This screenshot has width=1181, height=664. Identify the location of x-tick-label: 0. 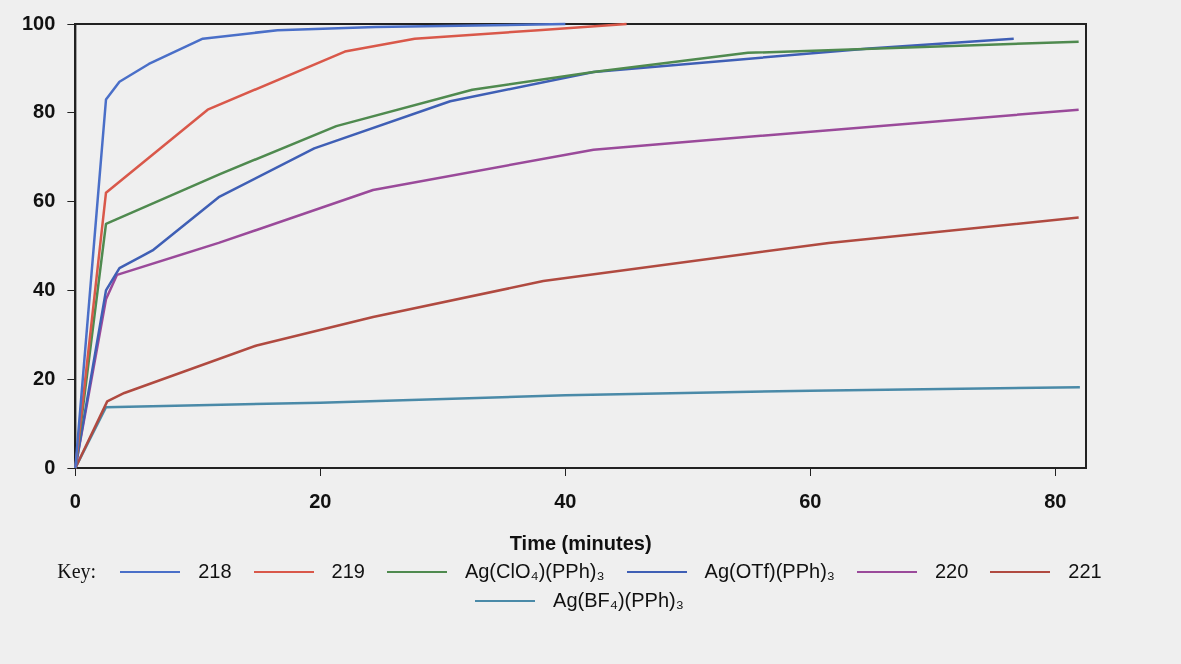
(75, 500).